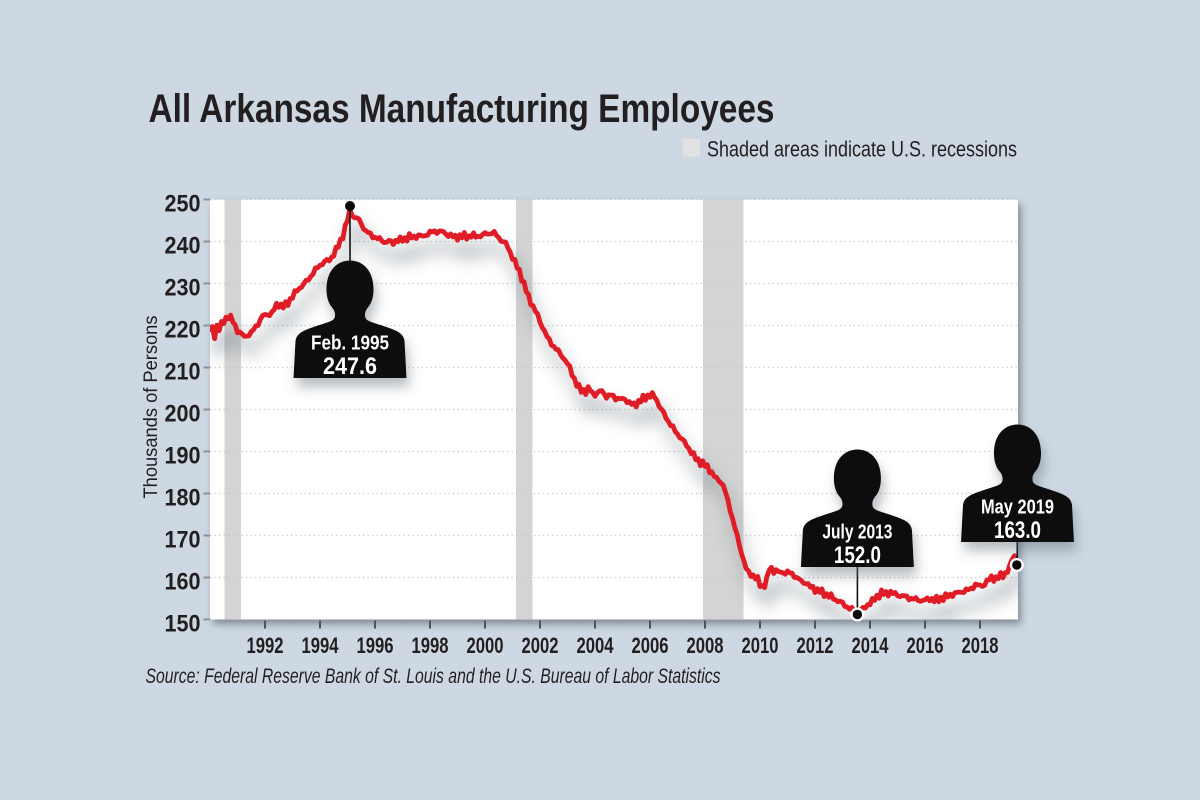 This screenshot has height=800, width=1200. Describe the element at coordinates (650, 645) in the screenshot. I see `svg-text: 2006` at that location.